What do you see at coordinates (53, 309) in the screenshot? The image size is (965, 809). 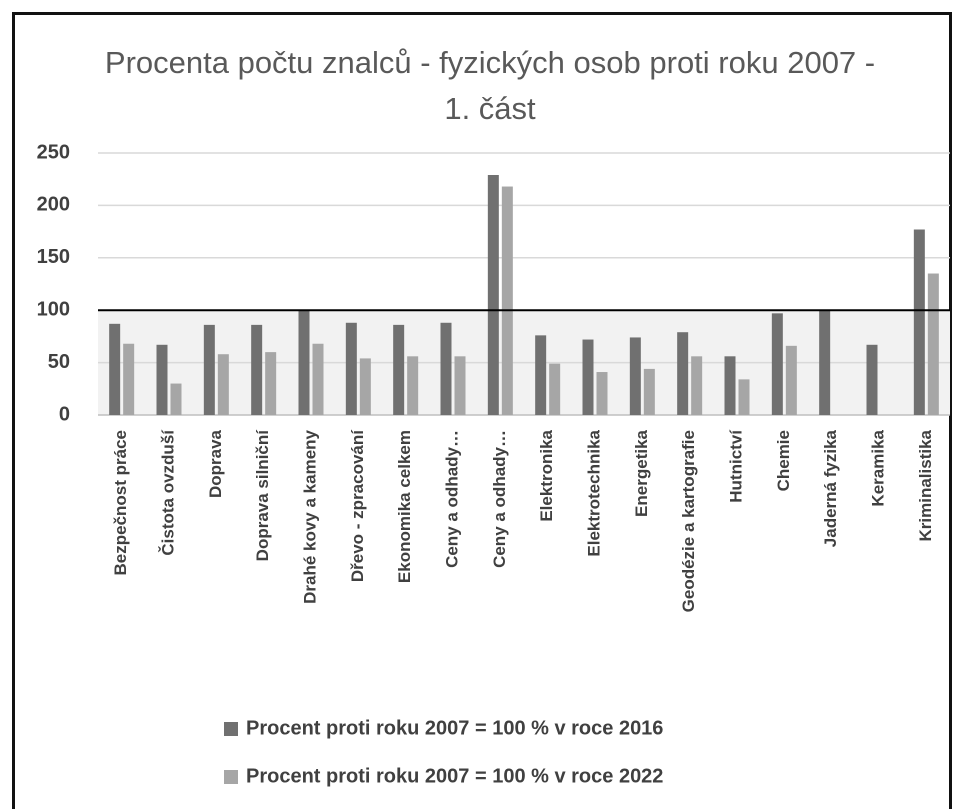 I see `y-tick-label: 100` at bounding box center [53, 309].